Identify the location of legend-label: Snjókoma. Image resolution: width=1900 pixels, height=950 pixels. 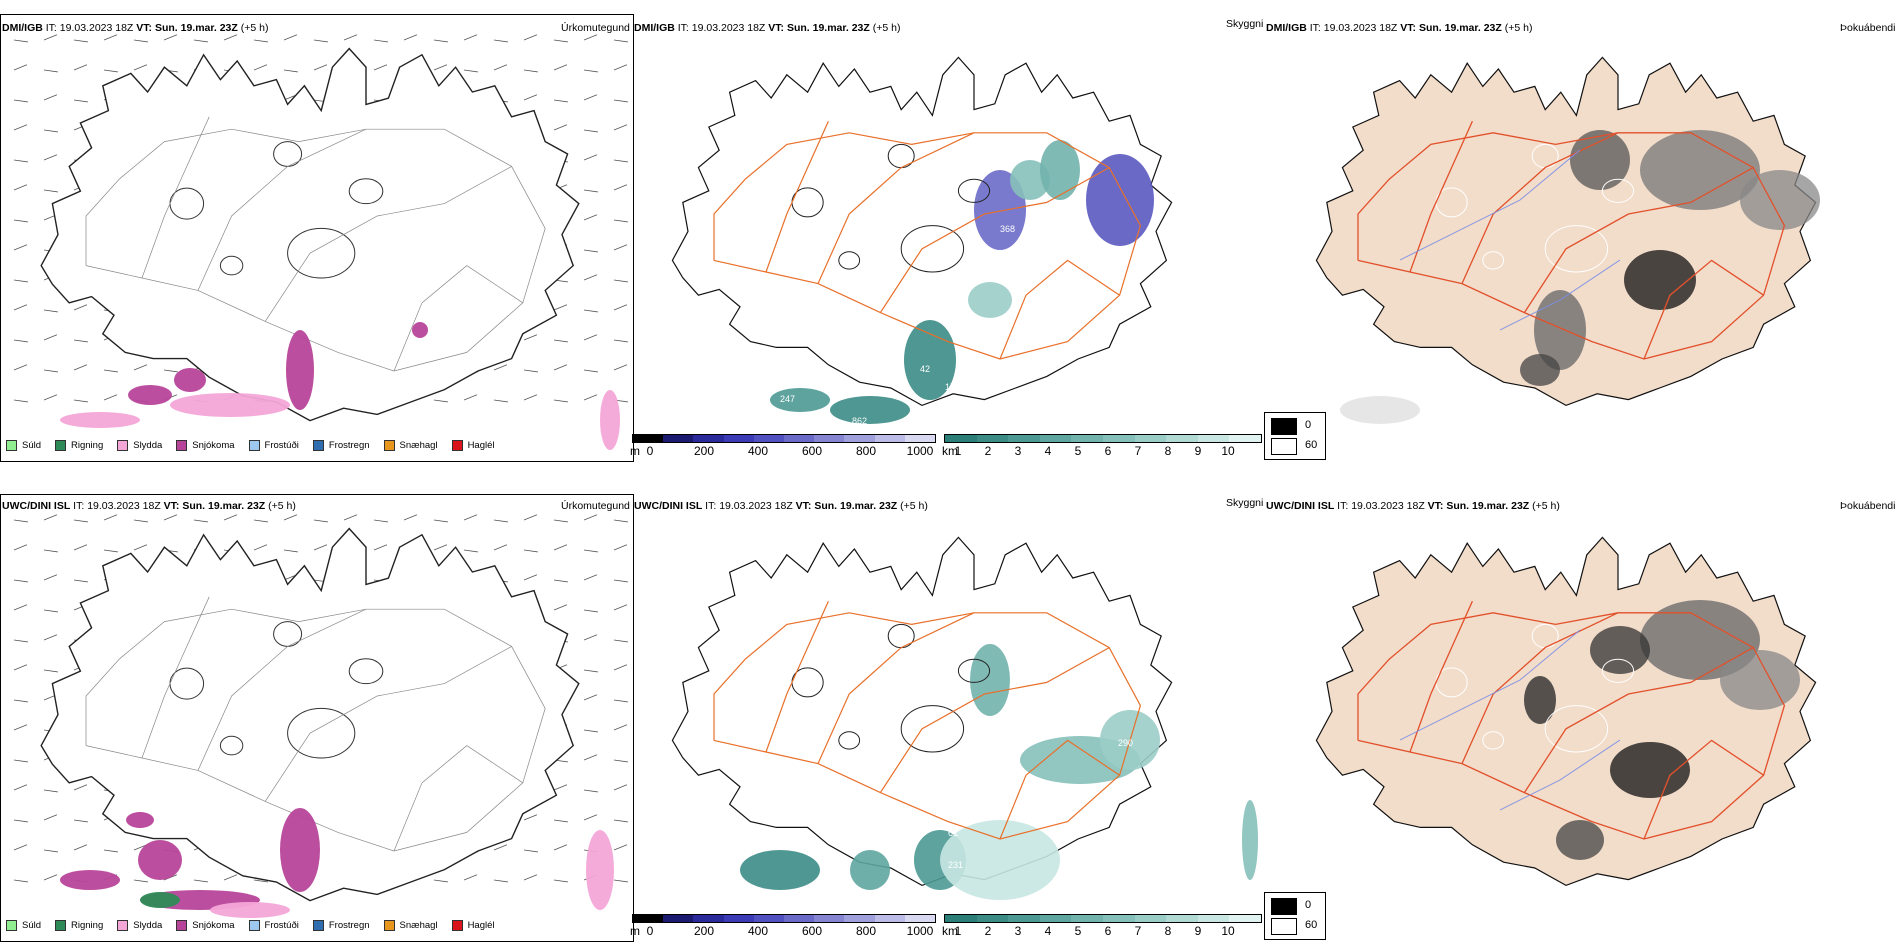
(213, 445).